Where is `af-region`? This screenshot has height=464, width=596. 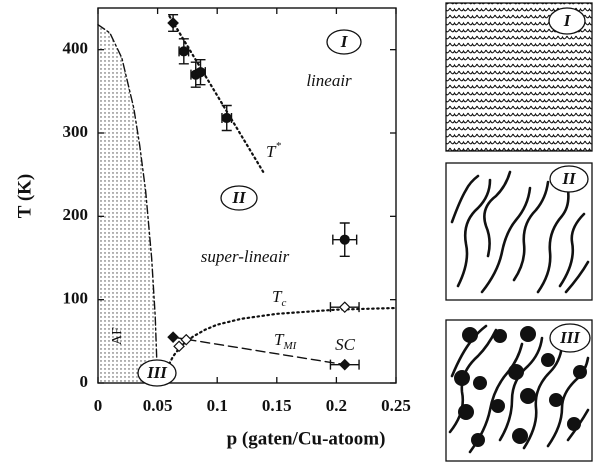 af-region is located at coordinates (128, 204).